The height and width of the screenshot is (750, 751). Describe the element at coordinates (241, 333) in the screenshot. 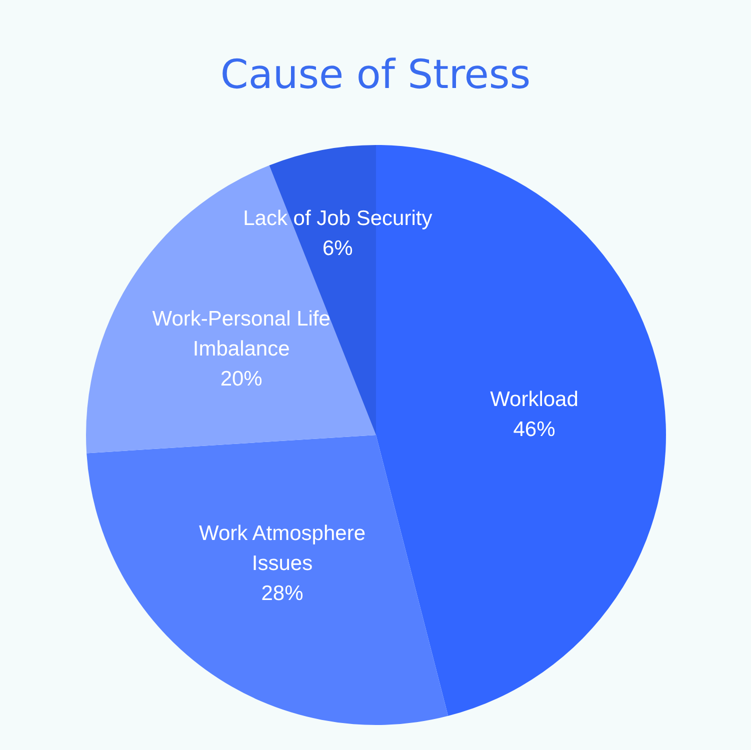

I see `slice-label: Work-Personal Life Imbalance` at that location.